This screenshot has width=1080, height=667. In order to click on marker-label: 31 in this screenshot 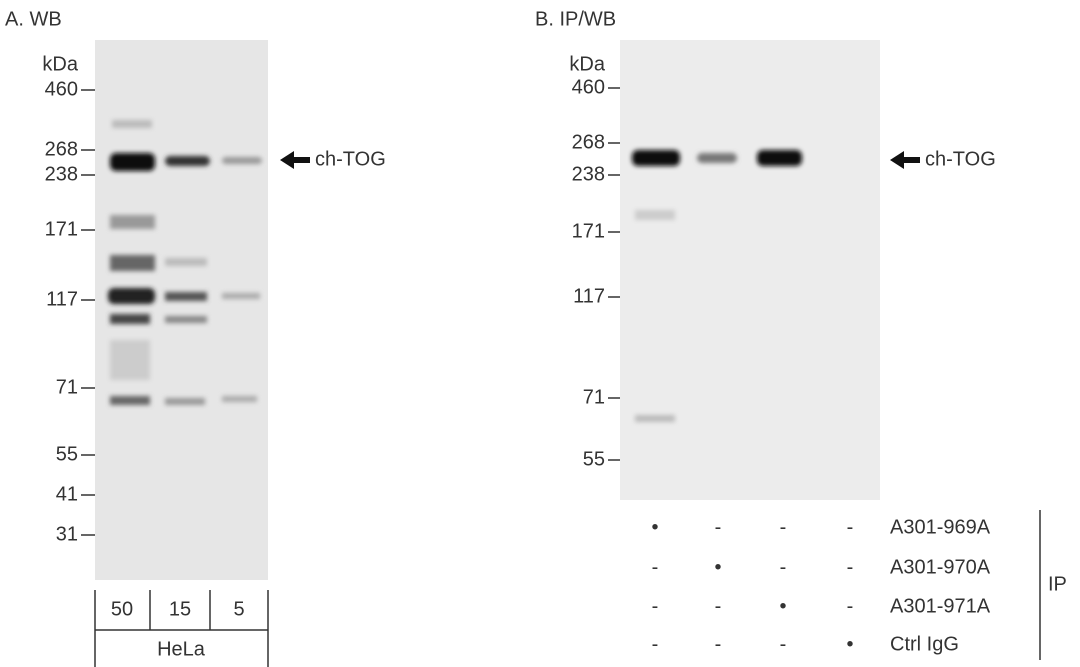, I will do `click(67, 534)`.